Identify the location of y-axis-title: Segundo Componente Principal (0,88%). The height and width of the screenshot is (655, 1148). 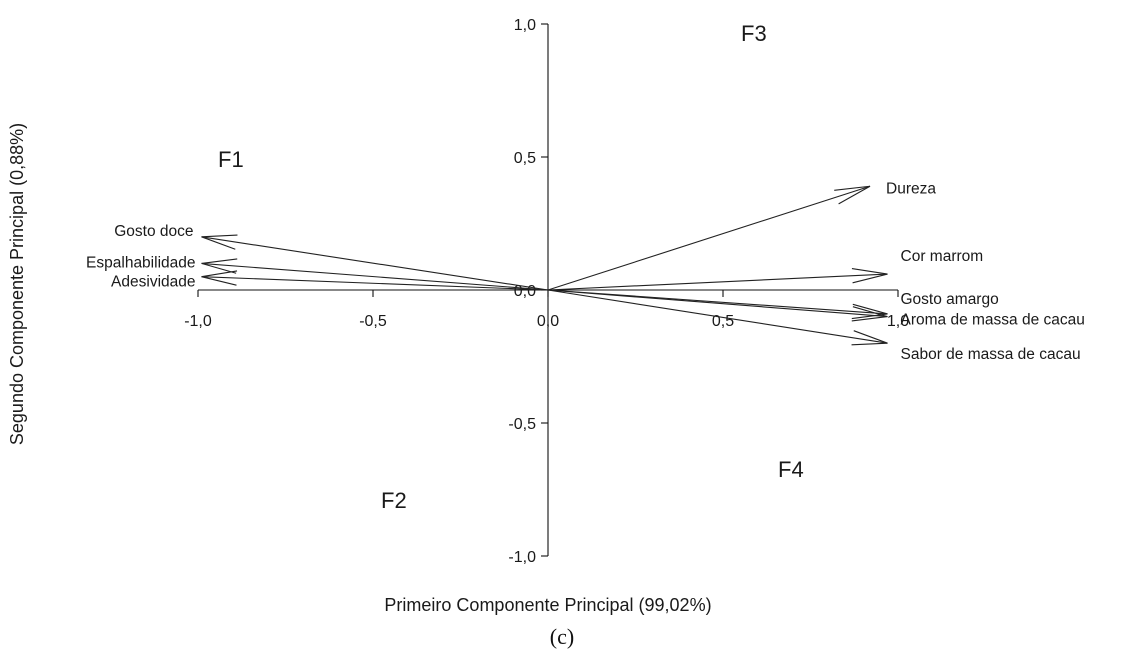
(17, 284).